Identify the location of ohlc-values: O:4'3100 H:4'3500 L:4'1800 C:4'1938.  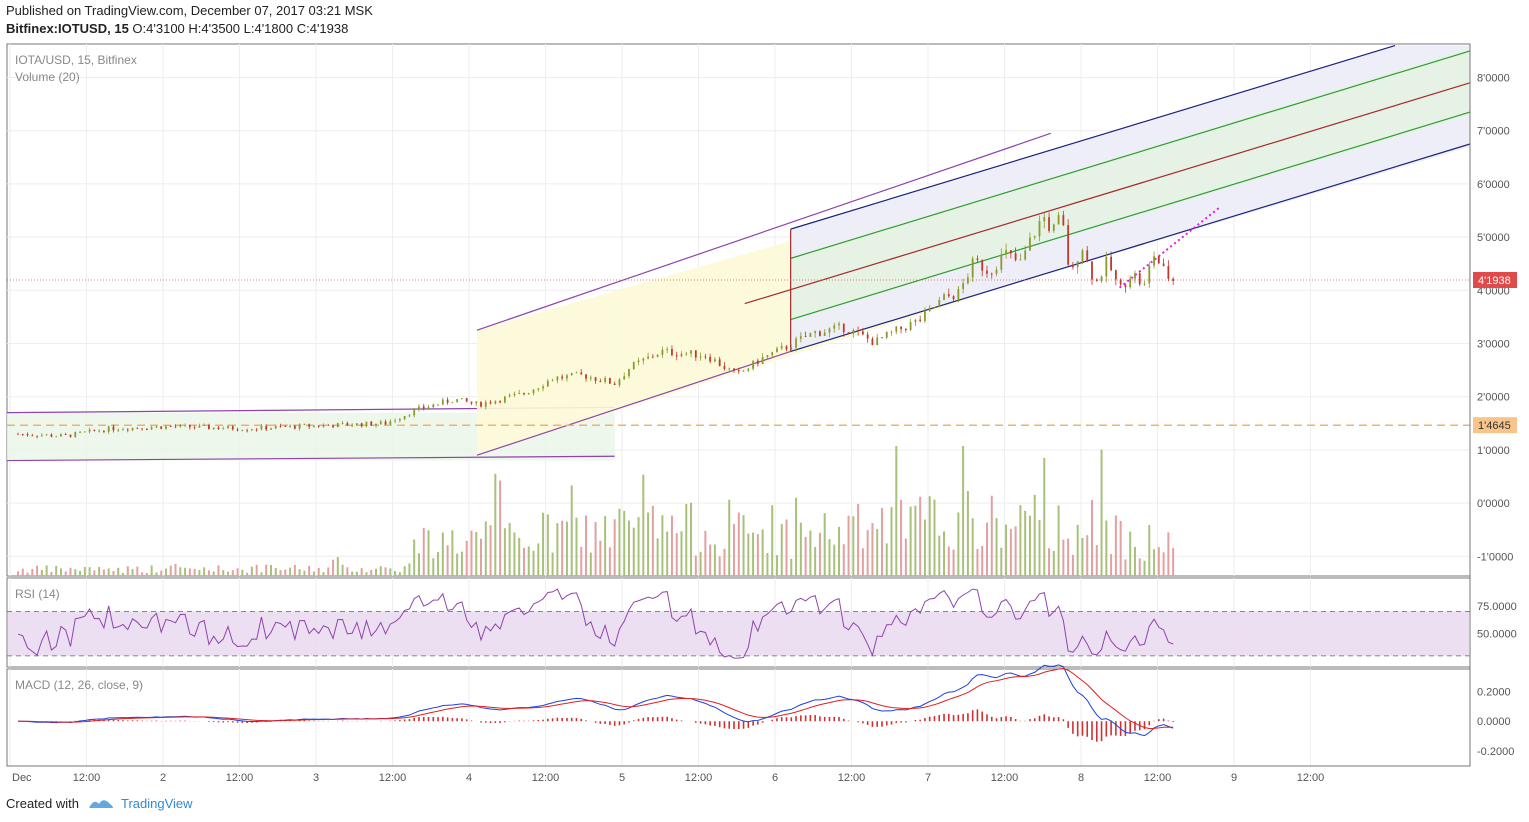
(240, 28).